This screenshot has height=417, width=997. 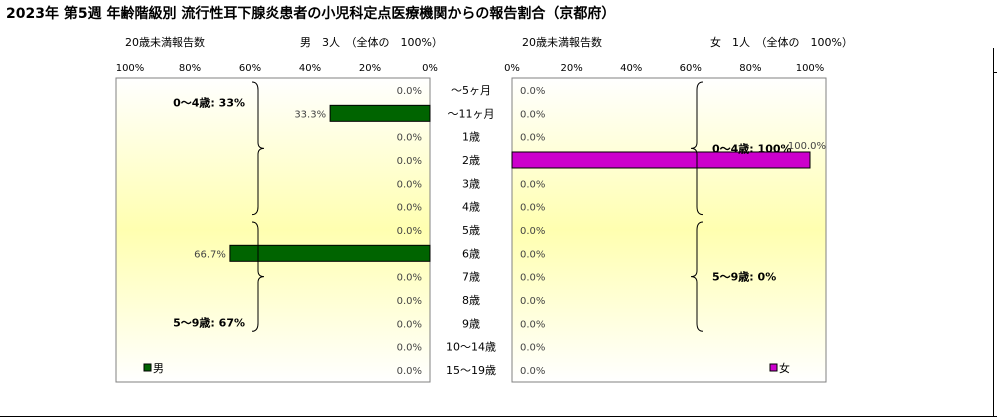 I want to click on right-edge-line, so click(x=993, y=232).